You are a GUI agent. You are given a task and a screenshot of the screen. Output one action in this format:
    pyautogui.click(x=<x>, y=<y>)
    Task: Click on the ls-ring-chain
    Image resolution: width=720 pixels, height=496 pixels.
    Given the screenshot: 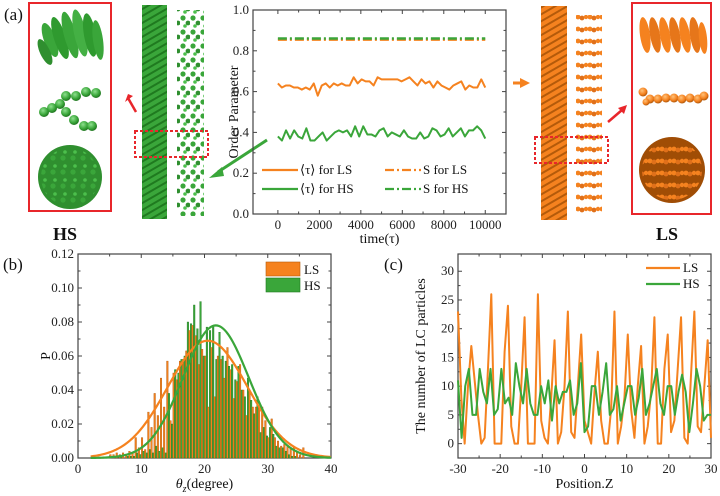 What is the action you would take?
    pyautogui.click(x=673, y=96)
    